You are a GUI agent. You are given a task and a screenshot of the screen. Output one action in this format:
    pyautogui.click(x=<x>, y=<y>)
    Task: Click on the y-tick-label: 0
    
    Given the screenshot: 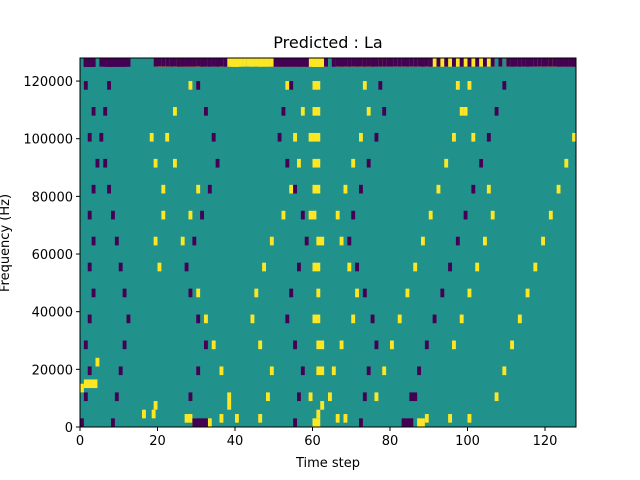 What is the action you would take?
    pyautogui.click(x=69, y=428)
    